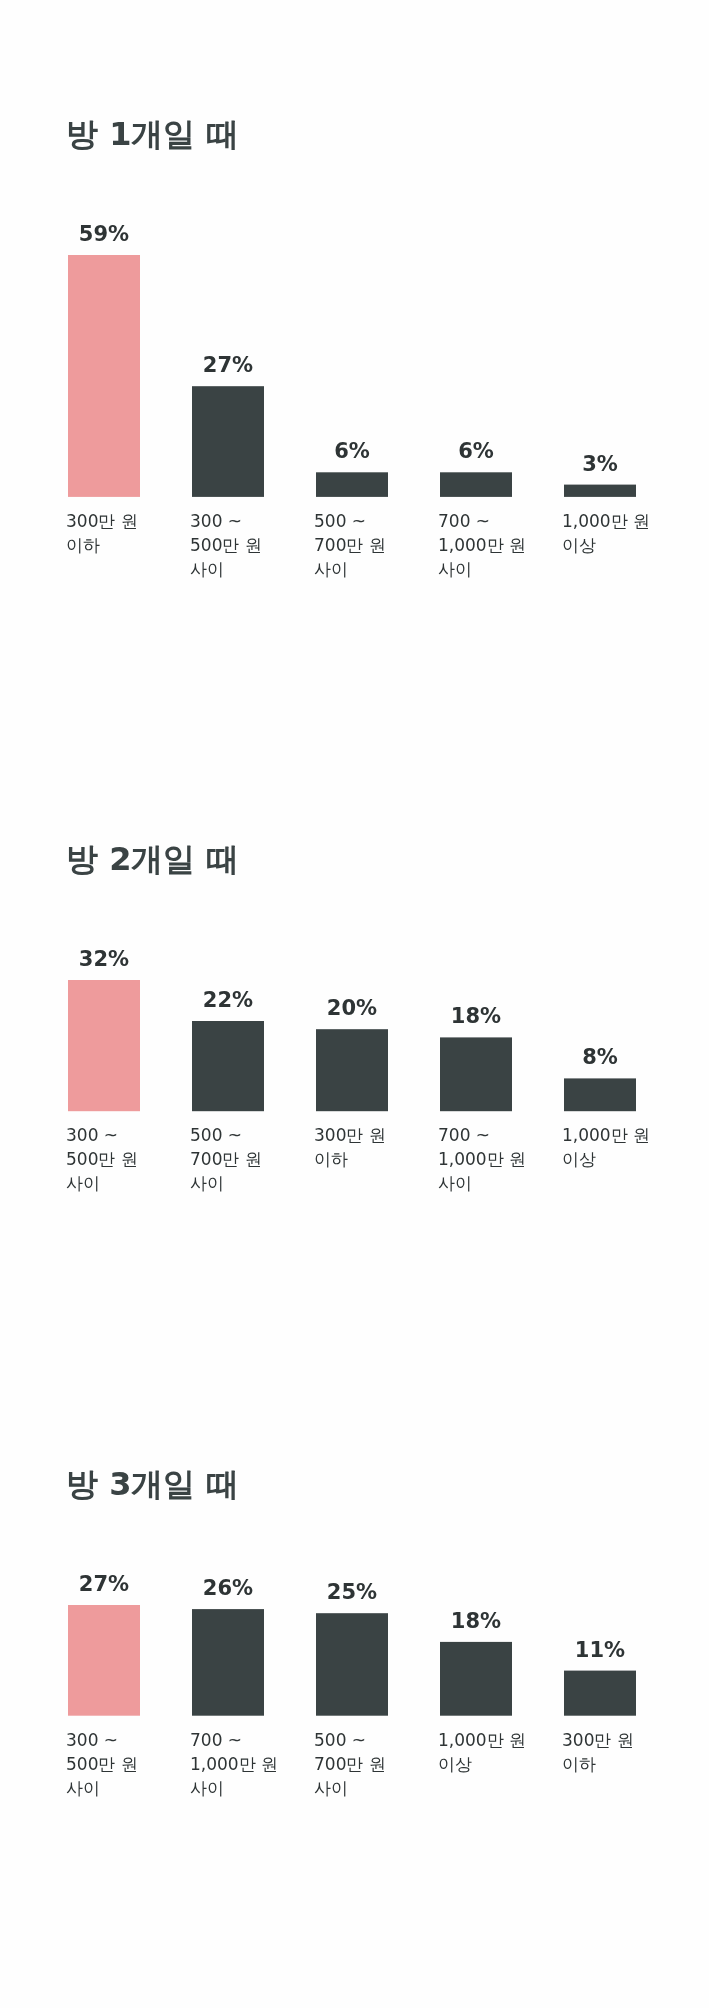  What do you see at coordinates (152, 859) in the screenshot?
I see `chart-title: 방 2개일 때` at bounding box center [152, 859].